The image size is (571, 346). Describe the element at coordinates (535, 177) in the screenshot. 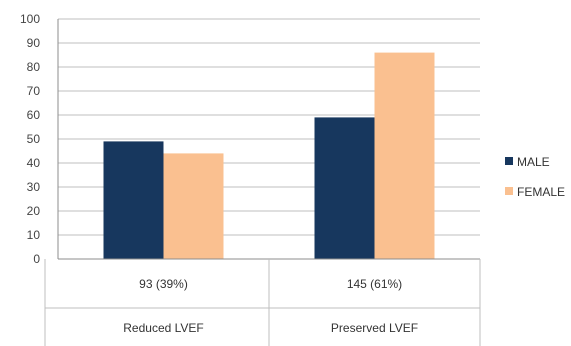

I see `legend: MALE FEMALE` at that location.